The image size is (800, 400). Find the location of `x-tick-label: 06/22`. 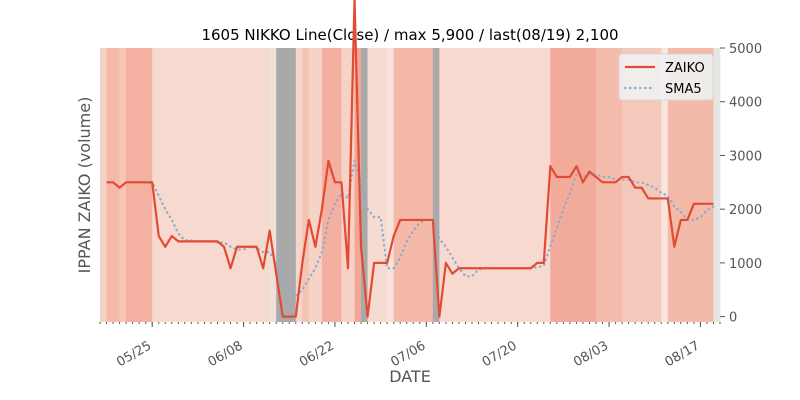

x-tick-label: 06/22 is located at coordinates (317, 354).